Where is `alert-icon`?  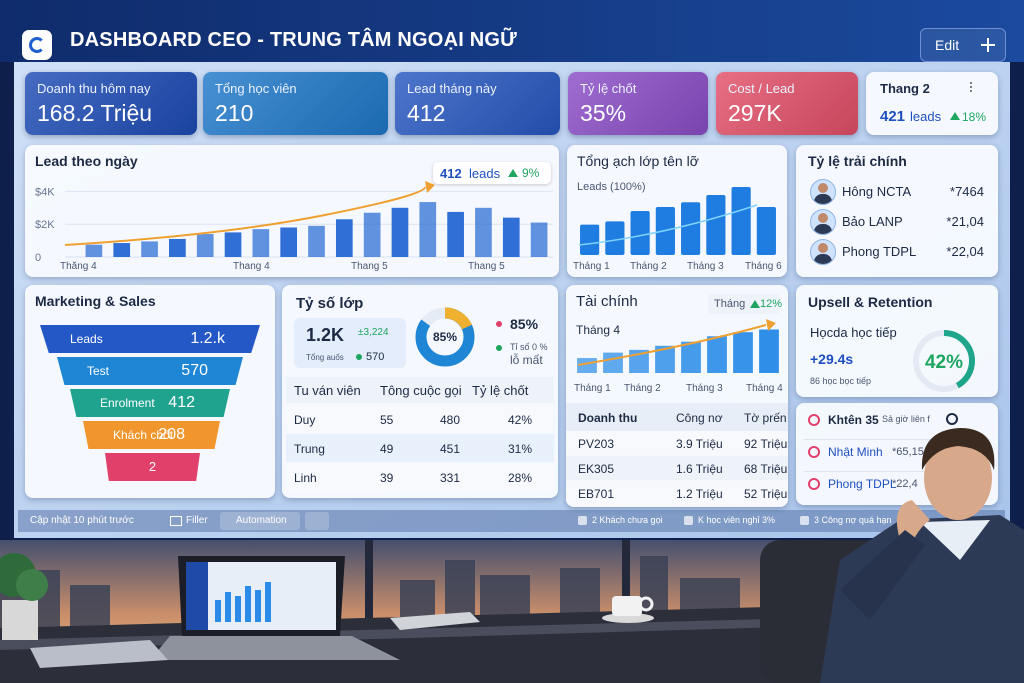 alert-icon is located at coordinates (814, 420).